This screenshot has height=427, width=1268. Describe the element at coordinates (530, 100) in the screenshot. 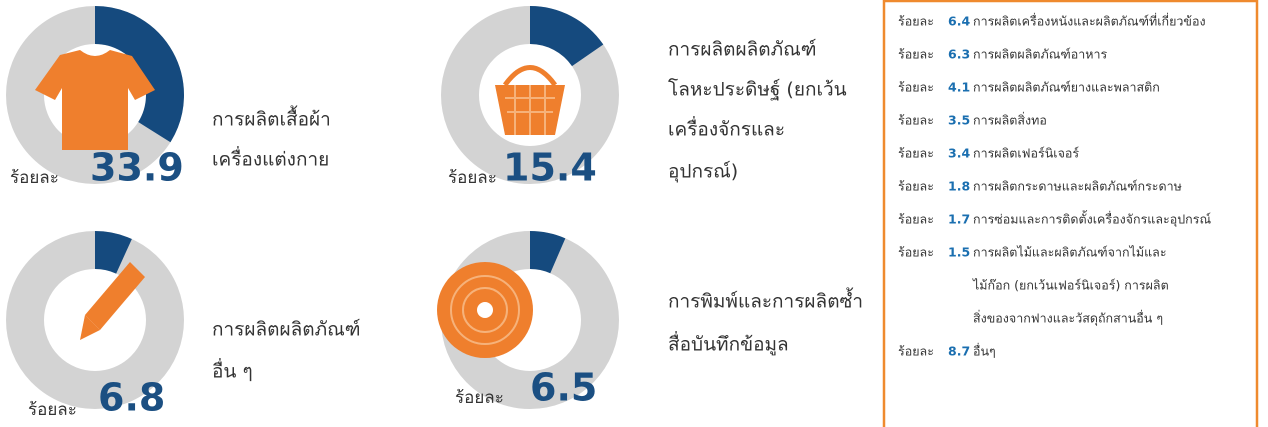

I see `basket-icon` at that location.